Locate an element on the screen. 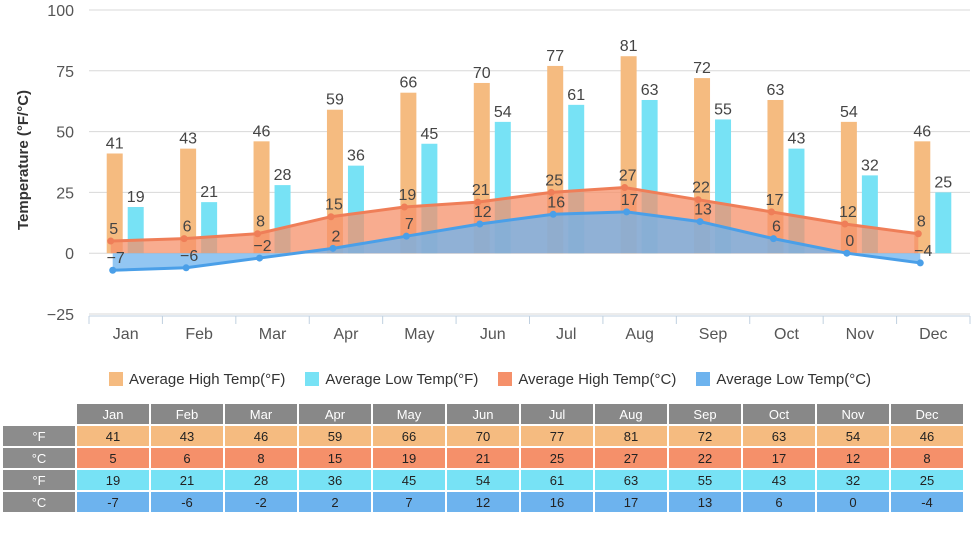 The width and height of the screenshot is (980, 549). table-cell: 63 is located at coordinates (631, 480).